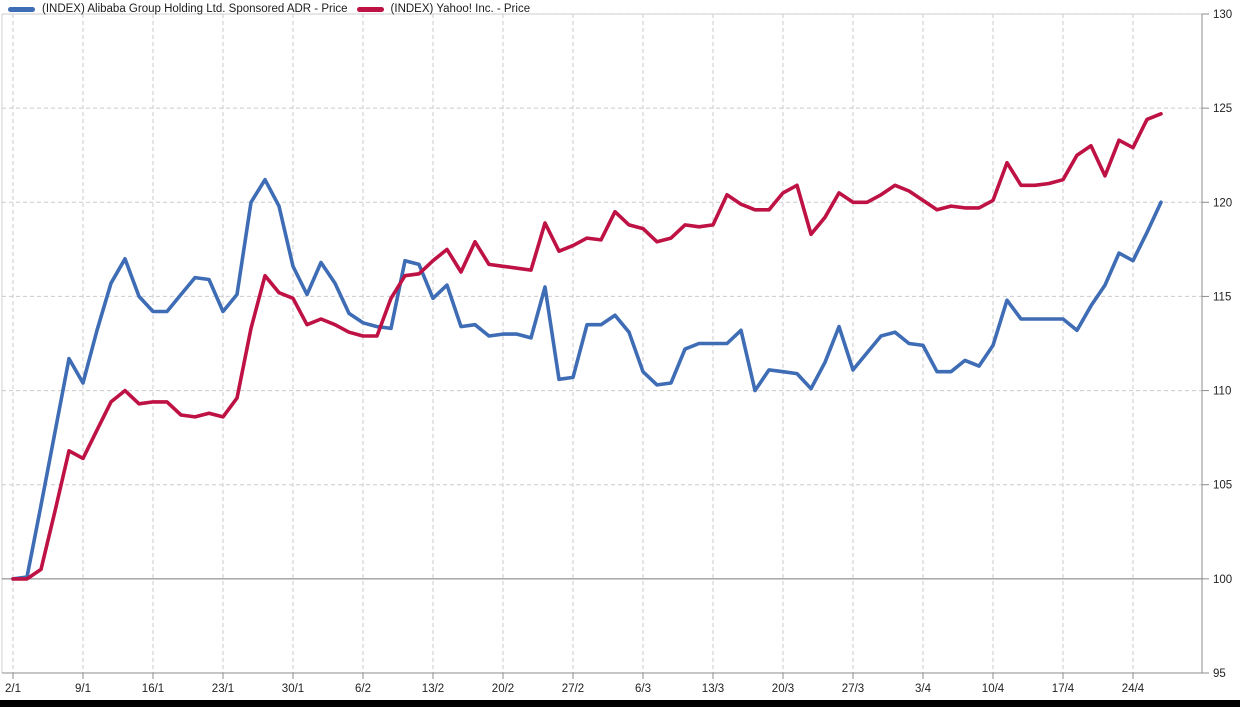  What do you see at coordinates (1222, 486) in the screenshot?
I see `y-axis-label-105: 105` at bounding box center [1222, 486].